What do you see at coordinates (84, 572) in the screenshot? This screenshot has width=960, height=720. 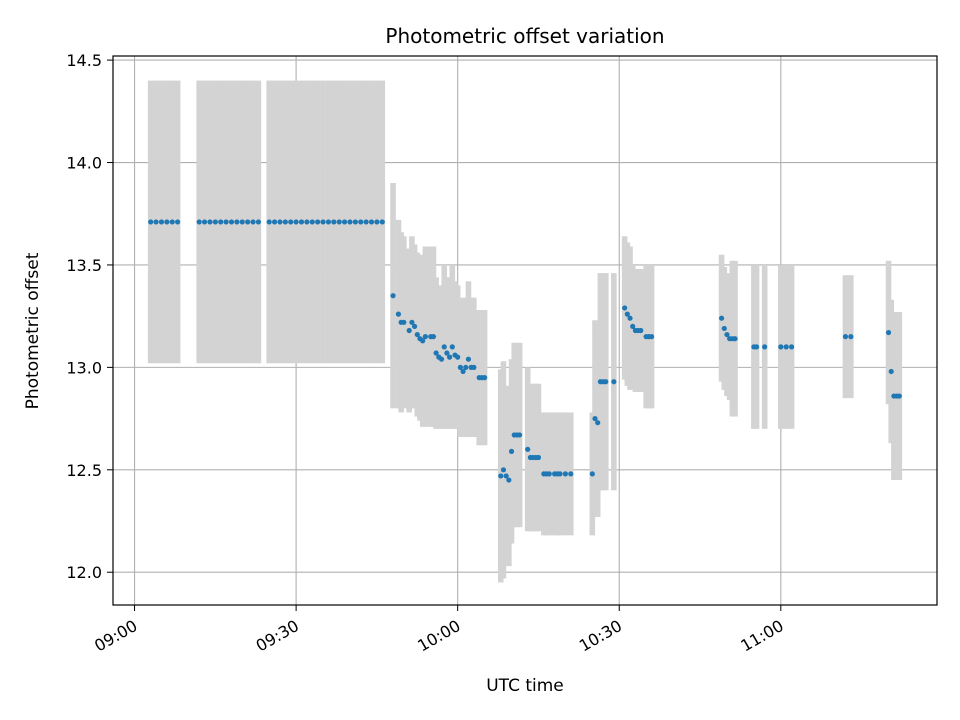 I see `y-tick-label: 12.0` at bounding box center [84, 572].